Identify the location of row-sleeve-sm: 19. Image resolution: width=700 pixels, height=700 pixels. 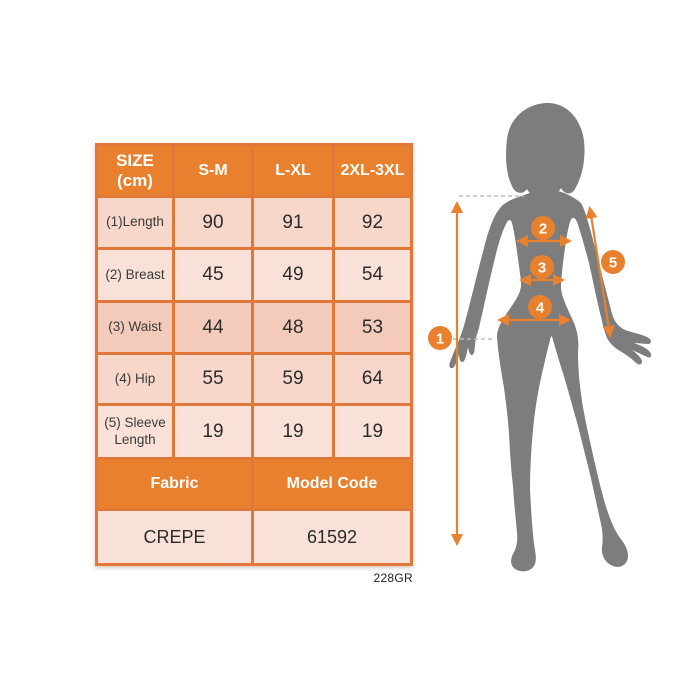
(213, 431).